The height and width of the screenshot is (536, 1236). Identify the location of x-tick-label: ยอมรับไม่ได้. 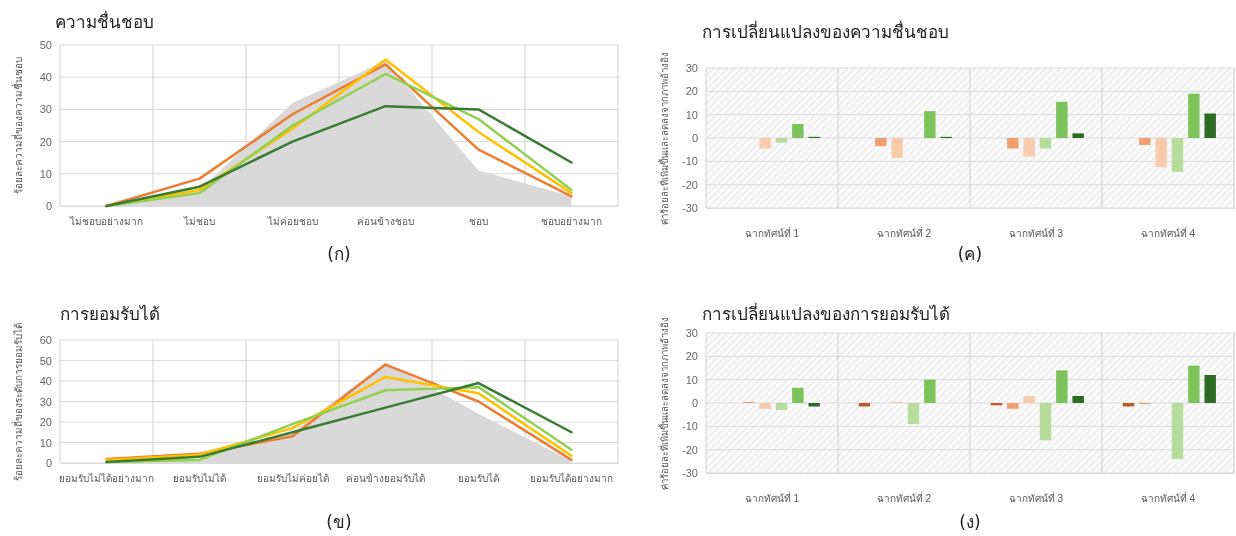
(199, 479).